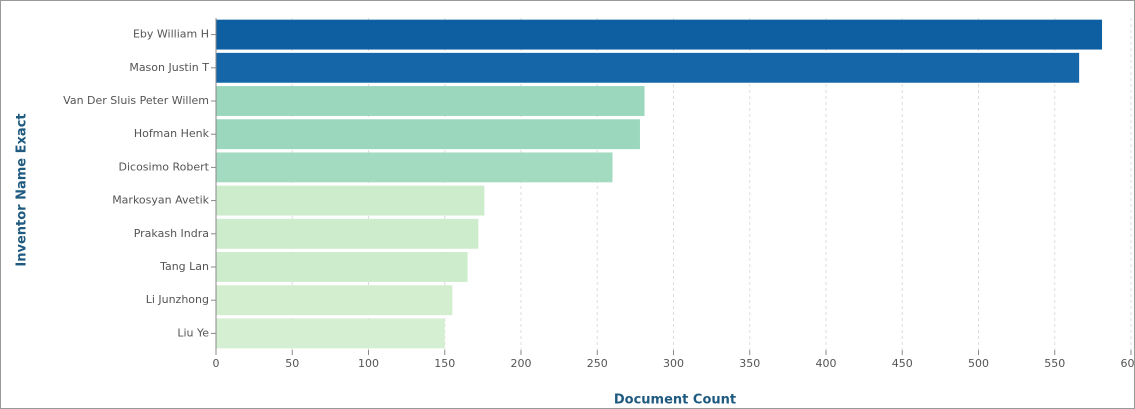 The image size is (1135, 409). What do you see at coordinates (1128, 363) in the screenshot?
I see `x-tick-label: 600` at bounding box center [1128, 363].